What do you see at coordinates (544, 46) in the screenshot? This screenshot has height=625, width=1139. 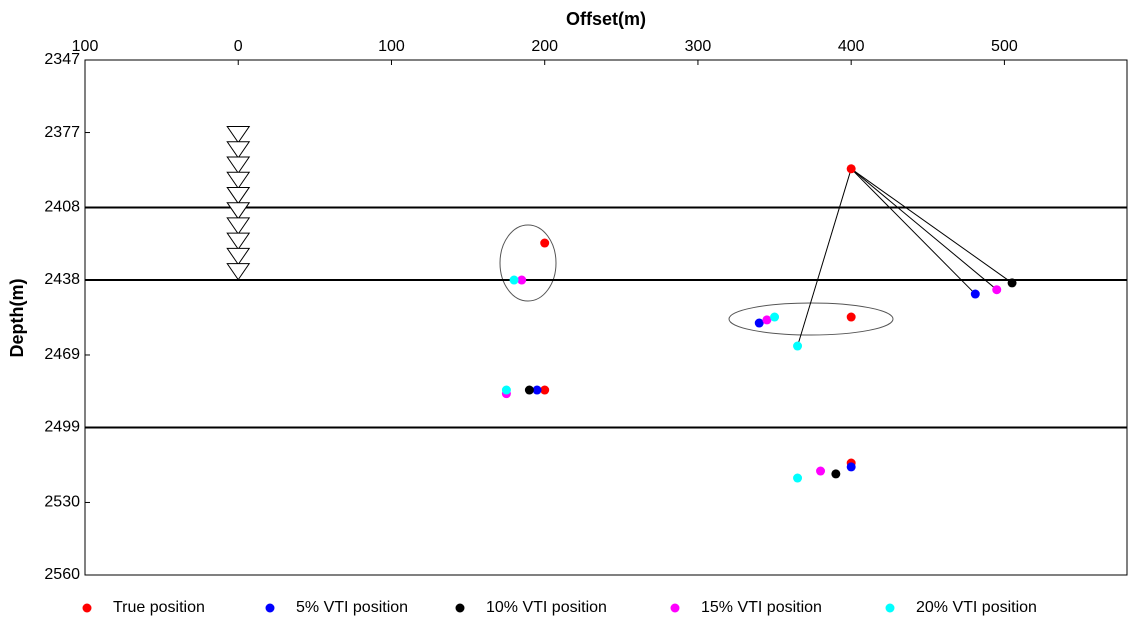 I see `x-tick-label: 200` at bounding box center [544, 46].